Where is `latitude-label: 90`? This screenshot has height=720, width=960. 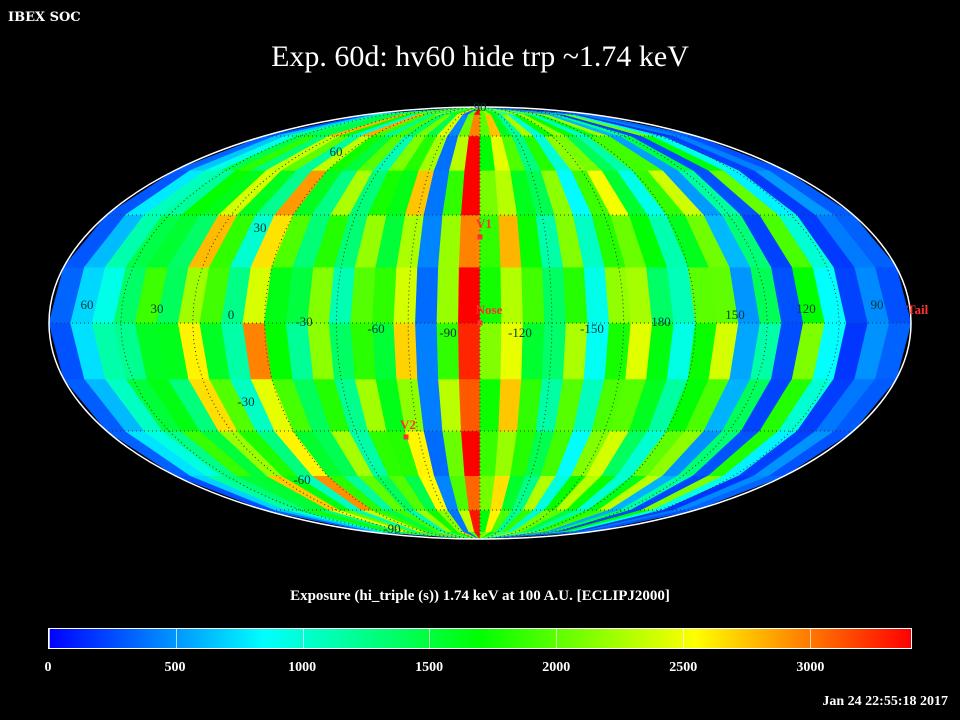 latitude-label: 90 is located at coordinates (480, 106).